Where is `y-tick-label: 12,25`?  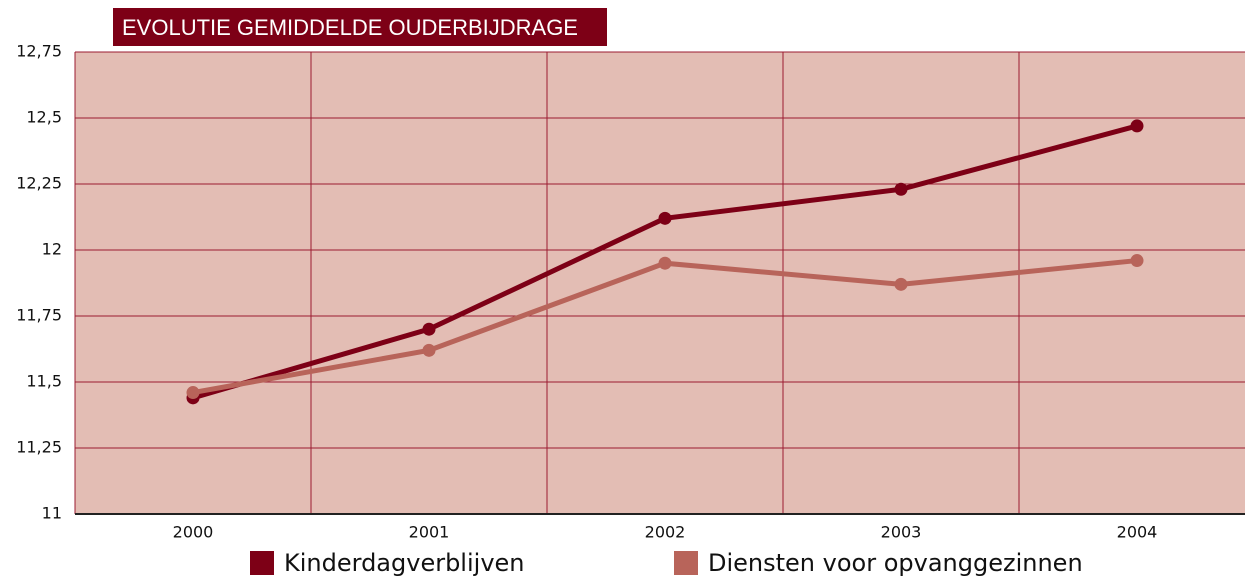
y-tick-label: 12,25 is located at coordinates (39, 183).